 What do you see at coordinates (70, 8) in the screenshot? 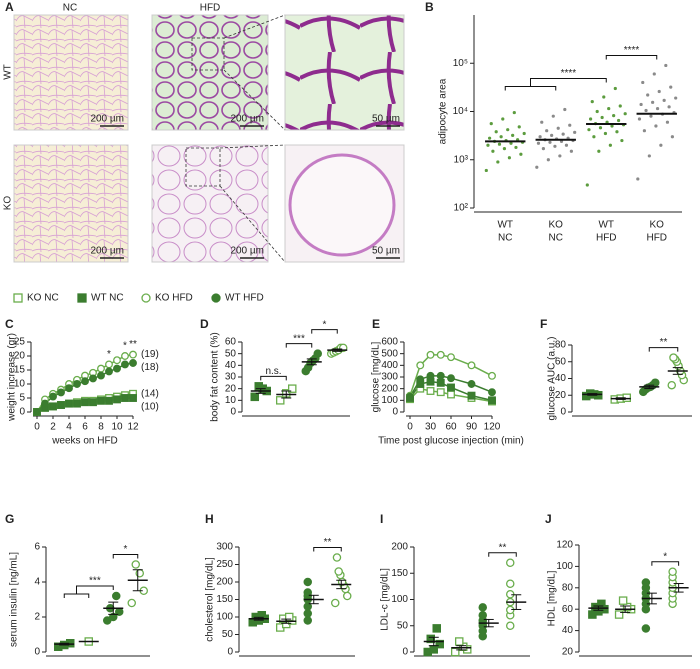
I see `column-label: NC` at bounding box center [70, 8].